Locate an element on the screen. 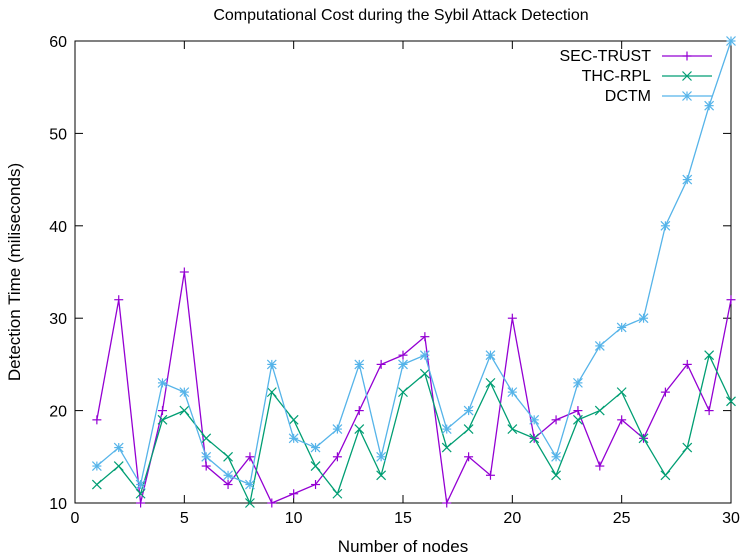 Image resolution: width=744 pixels, height=556 pixels. x-tick-label: 30 is located at coordinates (731, 518).